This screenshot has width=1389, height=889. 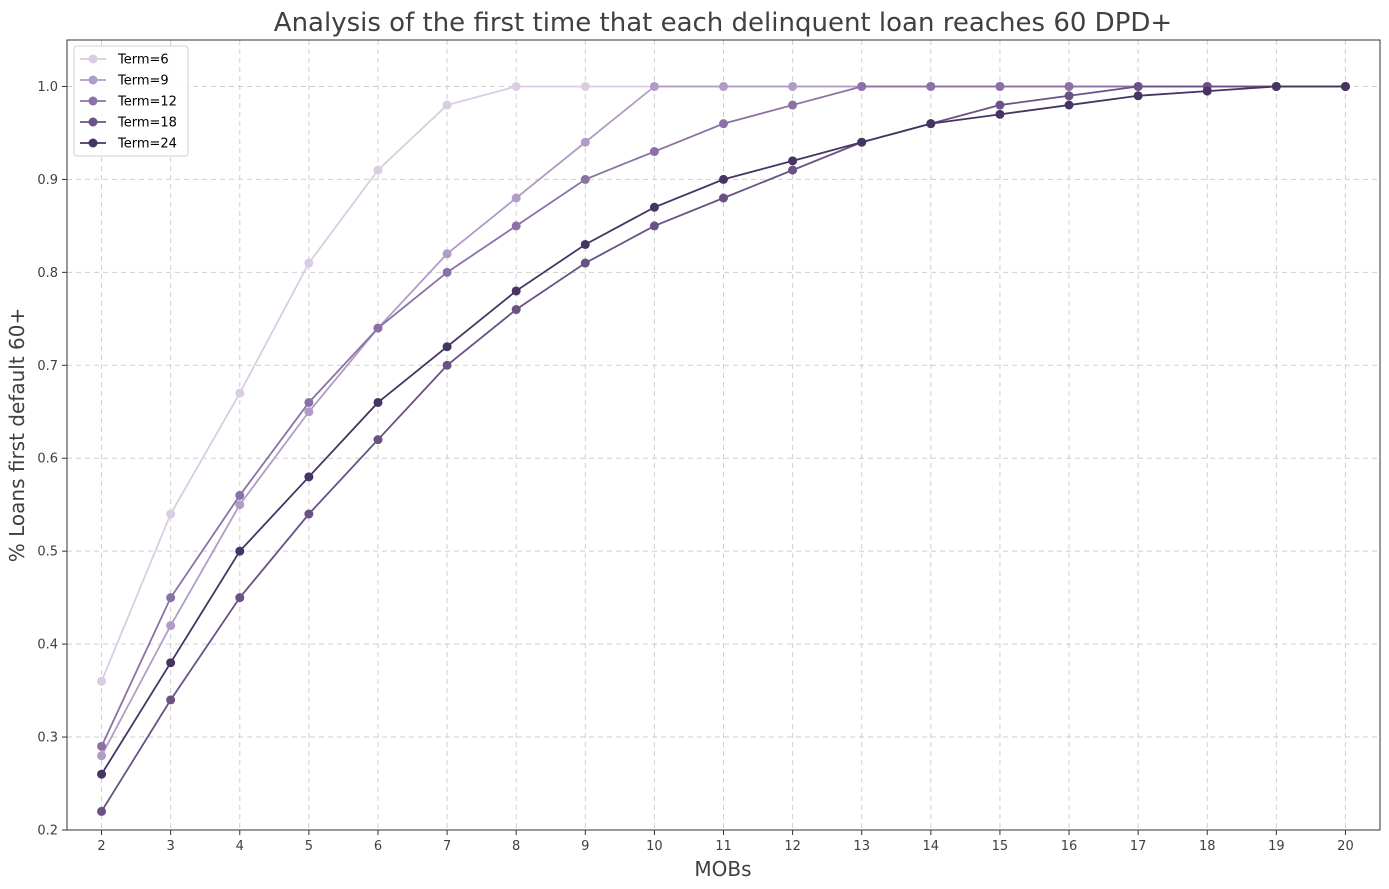 I want to click on legend-item: Term=18, so click(x=128, y=123).